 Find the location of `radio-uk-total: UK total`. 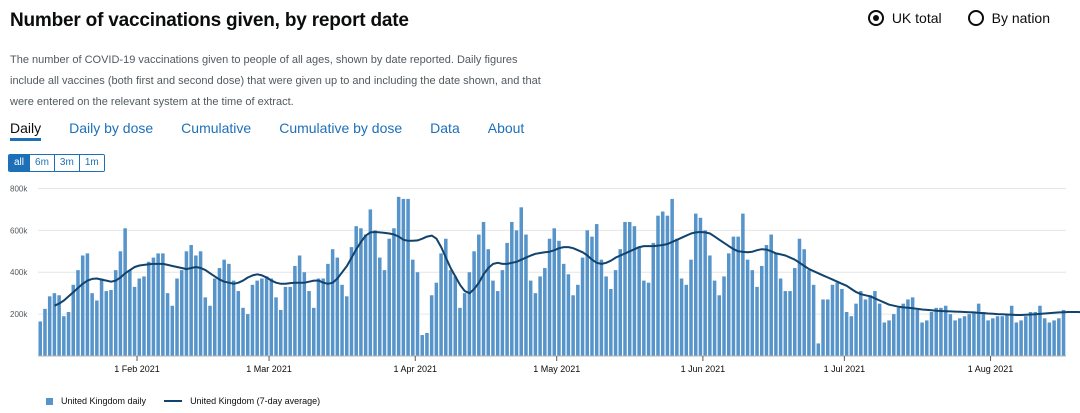

radio-uk-total: UK total is located at coordinates (904, 18).